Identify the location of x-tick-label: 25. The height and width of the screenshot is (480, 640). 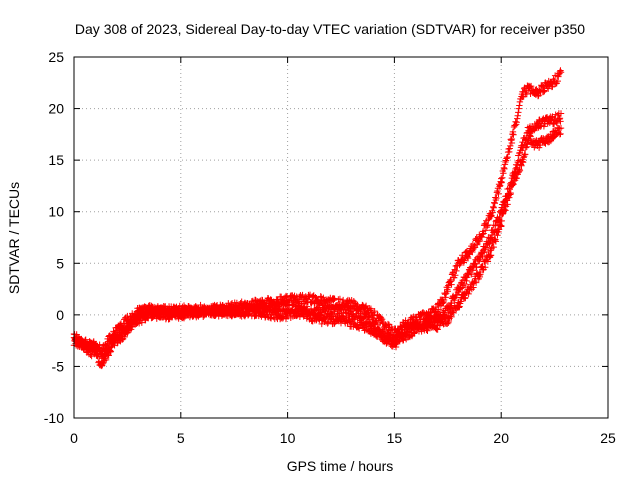
(608, 438).